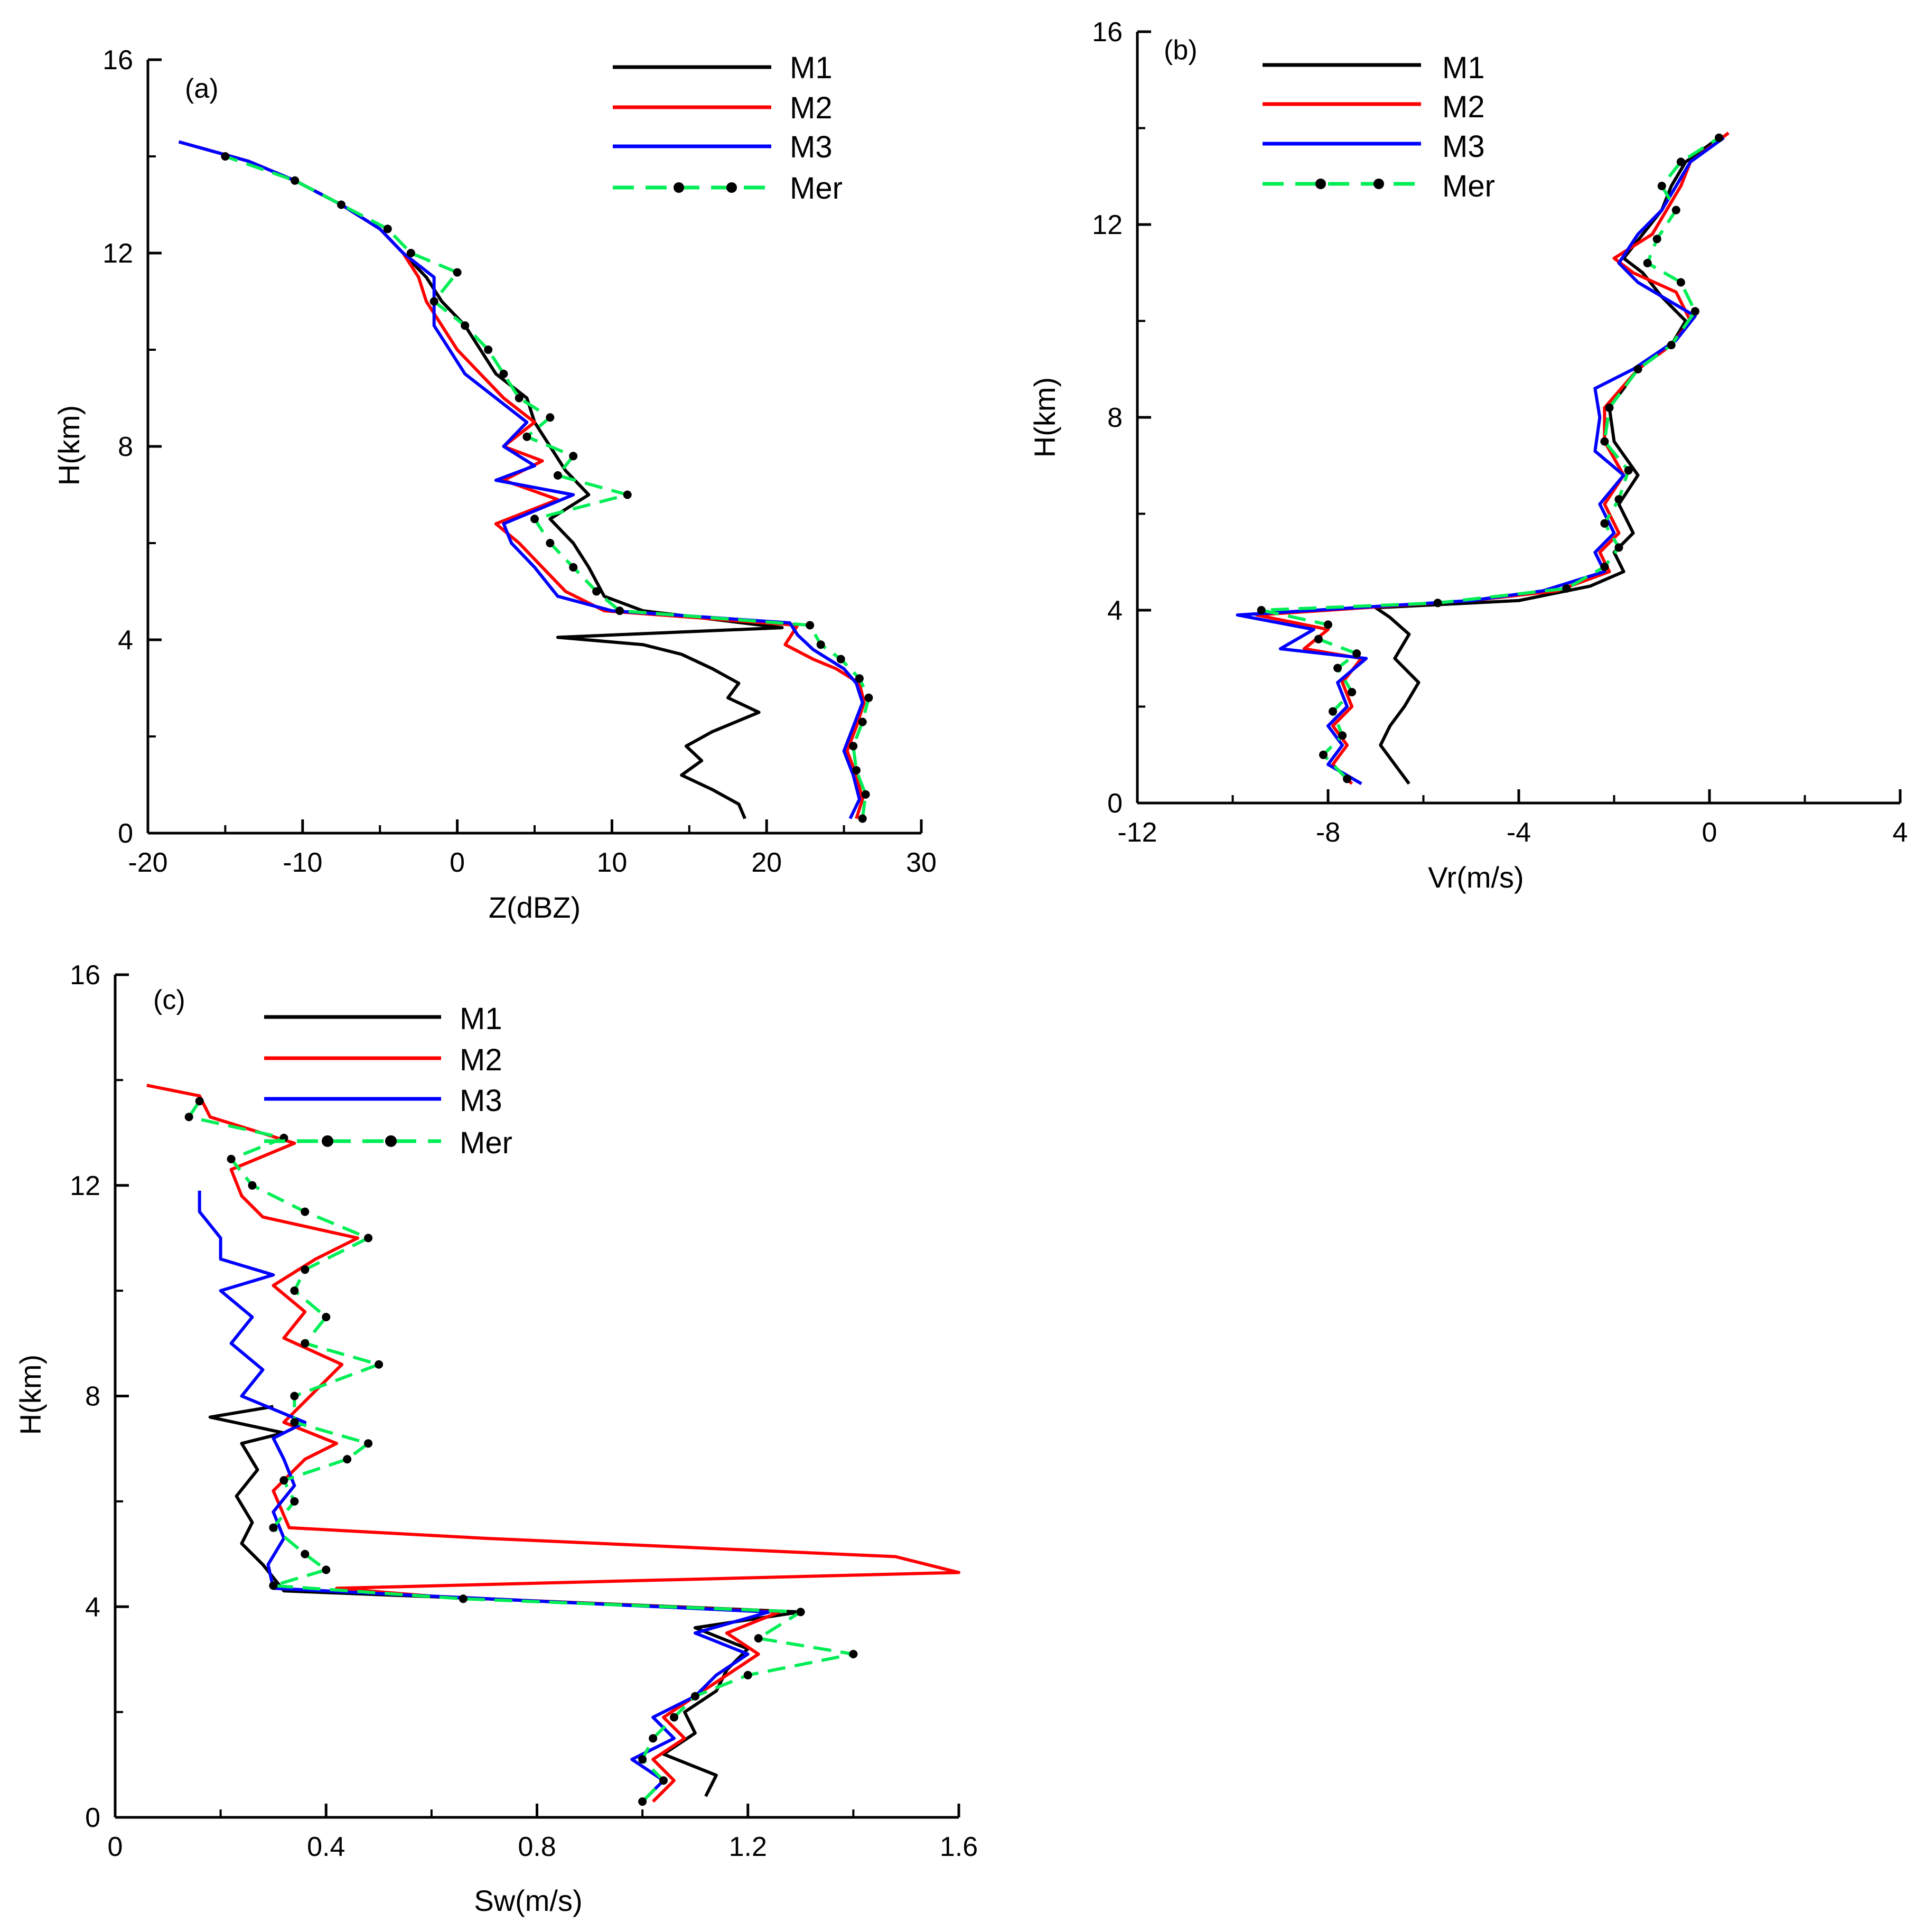 This screenshot has width=1925, height=1932. What do you see at coordinates (1115, 610) in the screenshot?
I see `panel-b-y-tick-label: 4` at bounding box center [1115, 610].